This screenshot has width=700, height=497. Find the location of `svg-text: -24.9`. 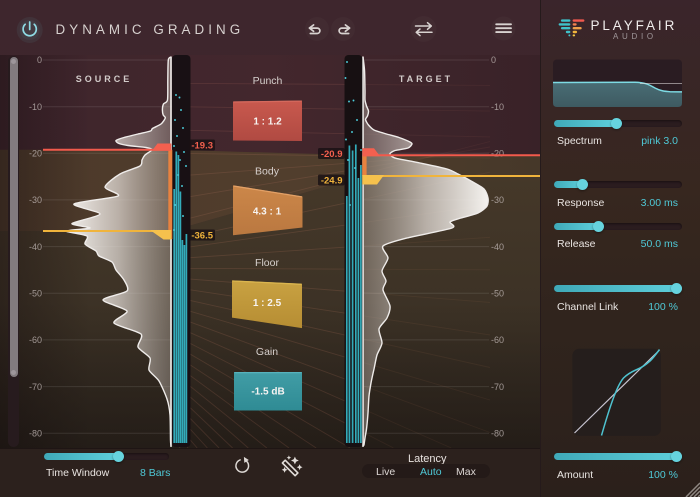

svg-text: -24.9 is located at coordinates (332, 181).